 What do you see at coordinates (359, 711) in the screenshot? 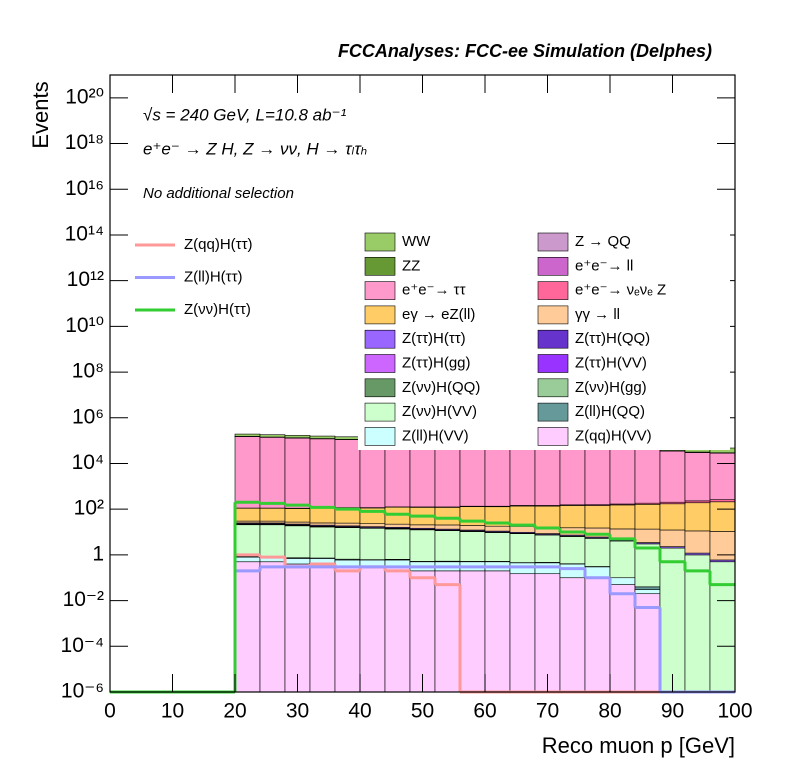
I see `x-tick-label: 40` at bounding box center [359, 711].